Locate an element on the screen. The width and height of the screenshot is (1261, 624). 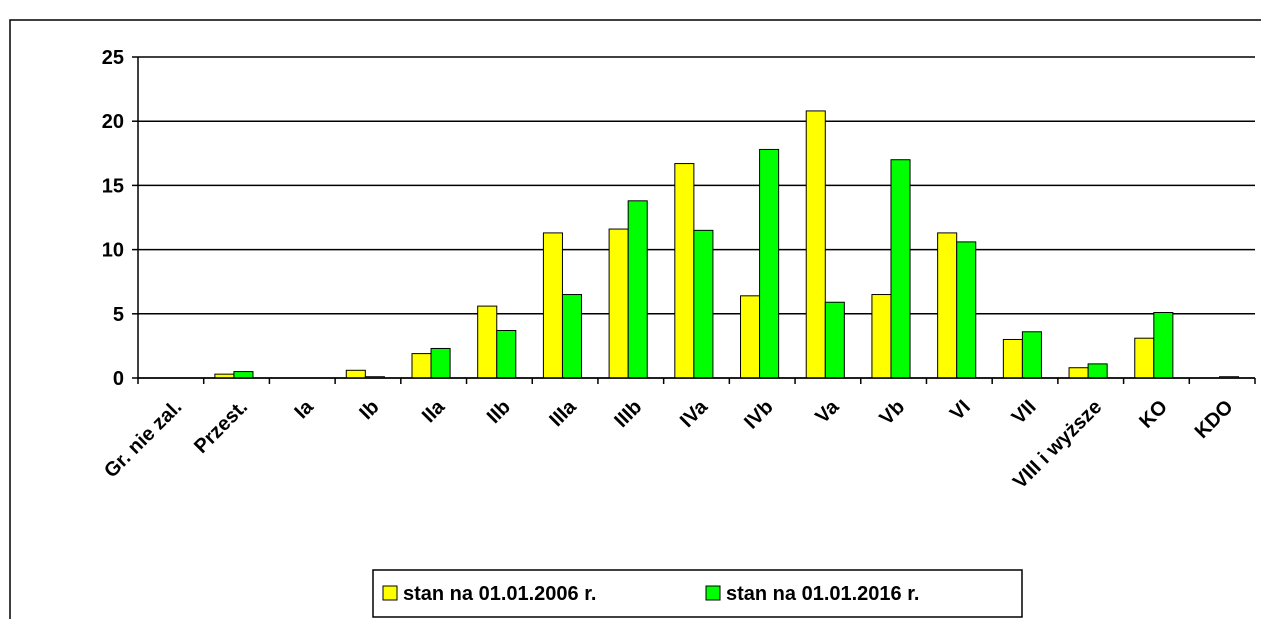
y-tick-label: 15 is located at coordinates (113, 186).